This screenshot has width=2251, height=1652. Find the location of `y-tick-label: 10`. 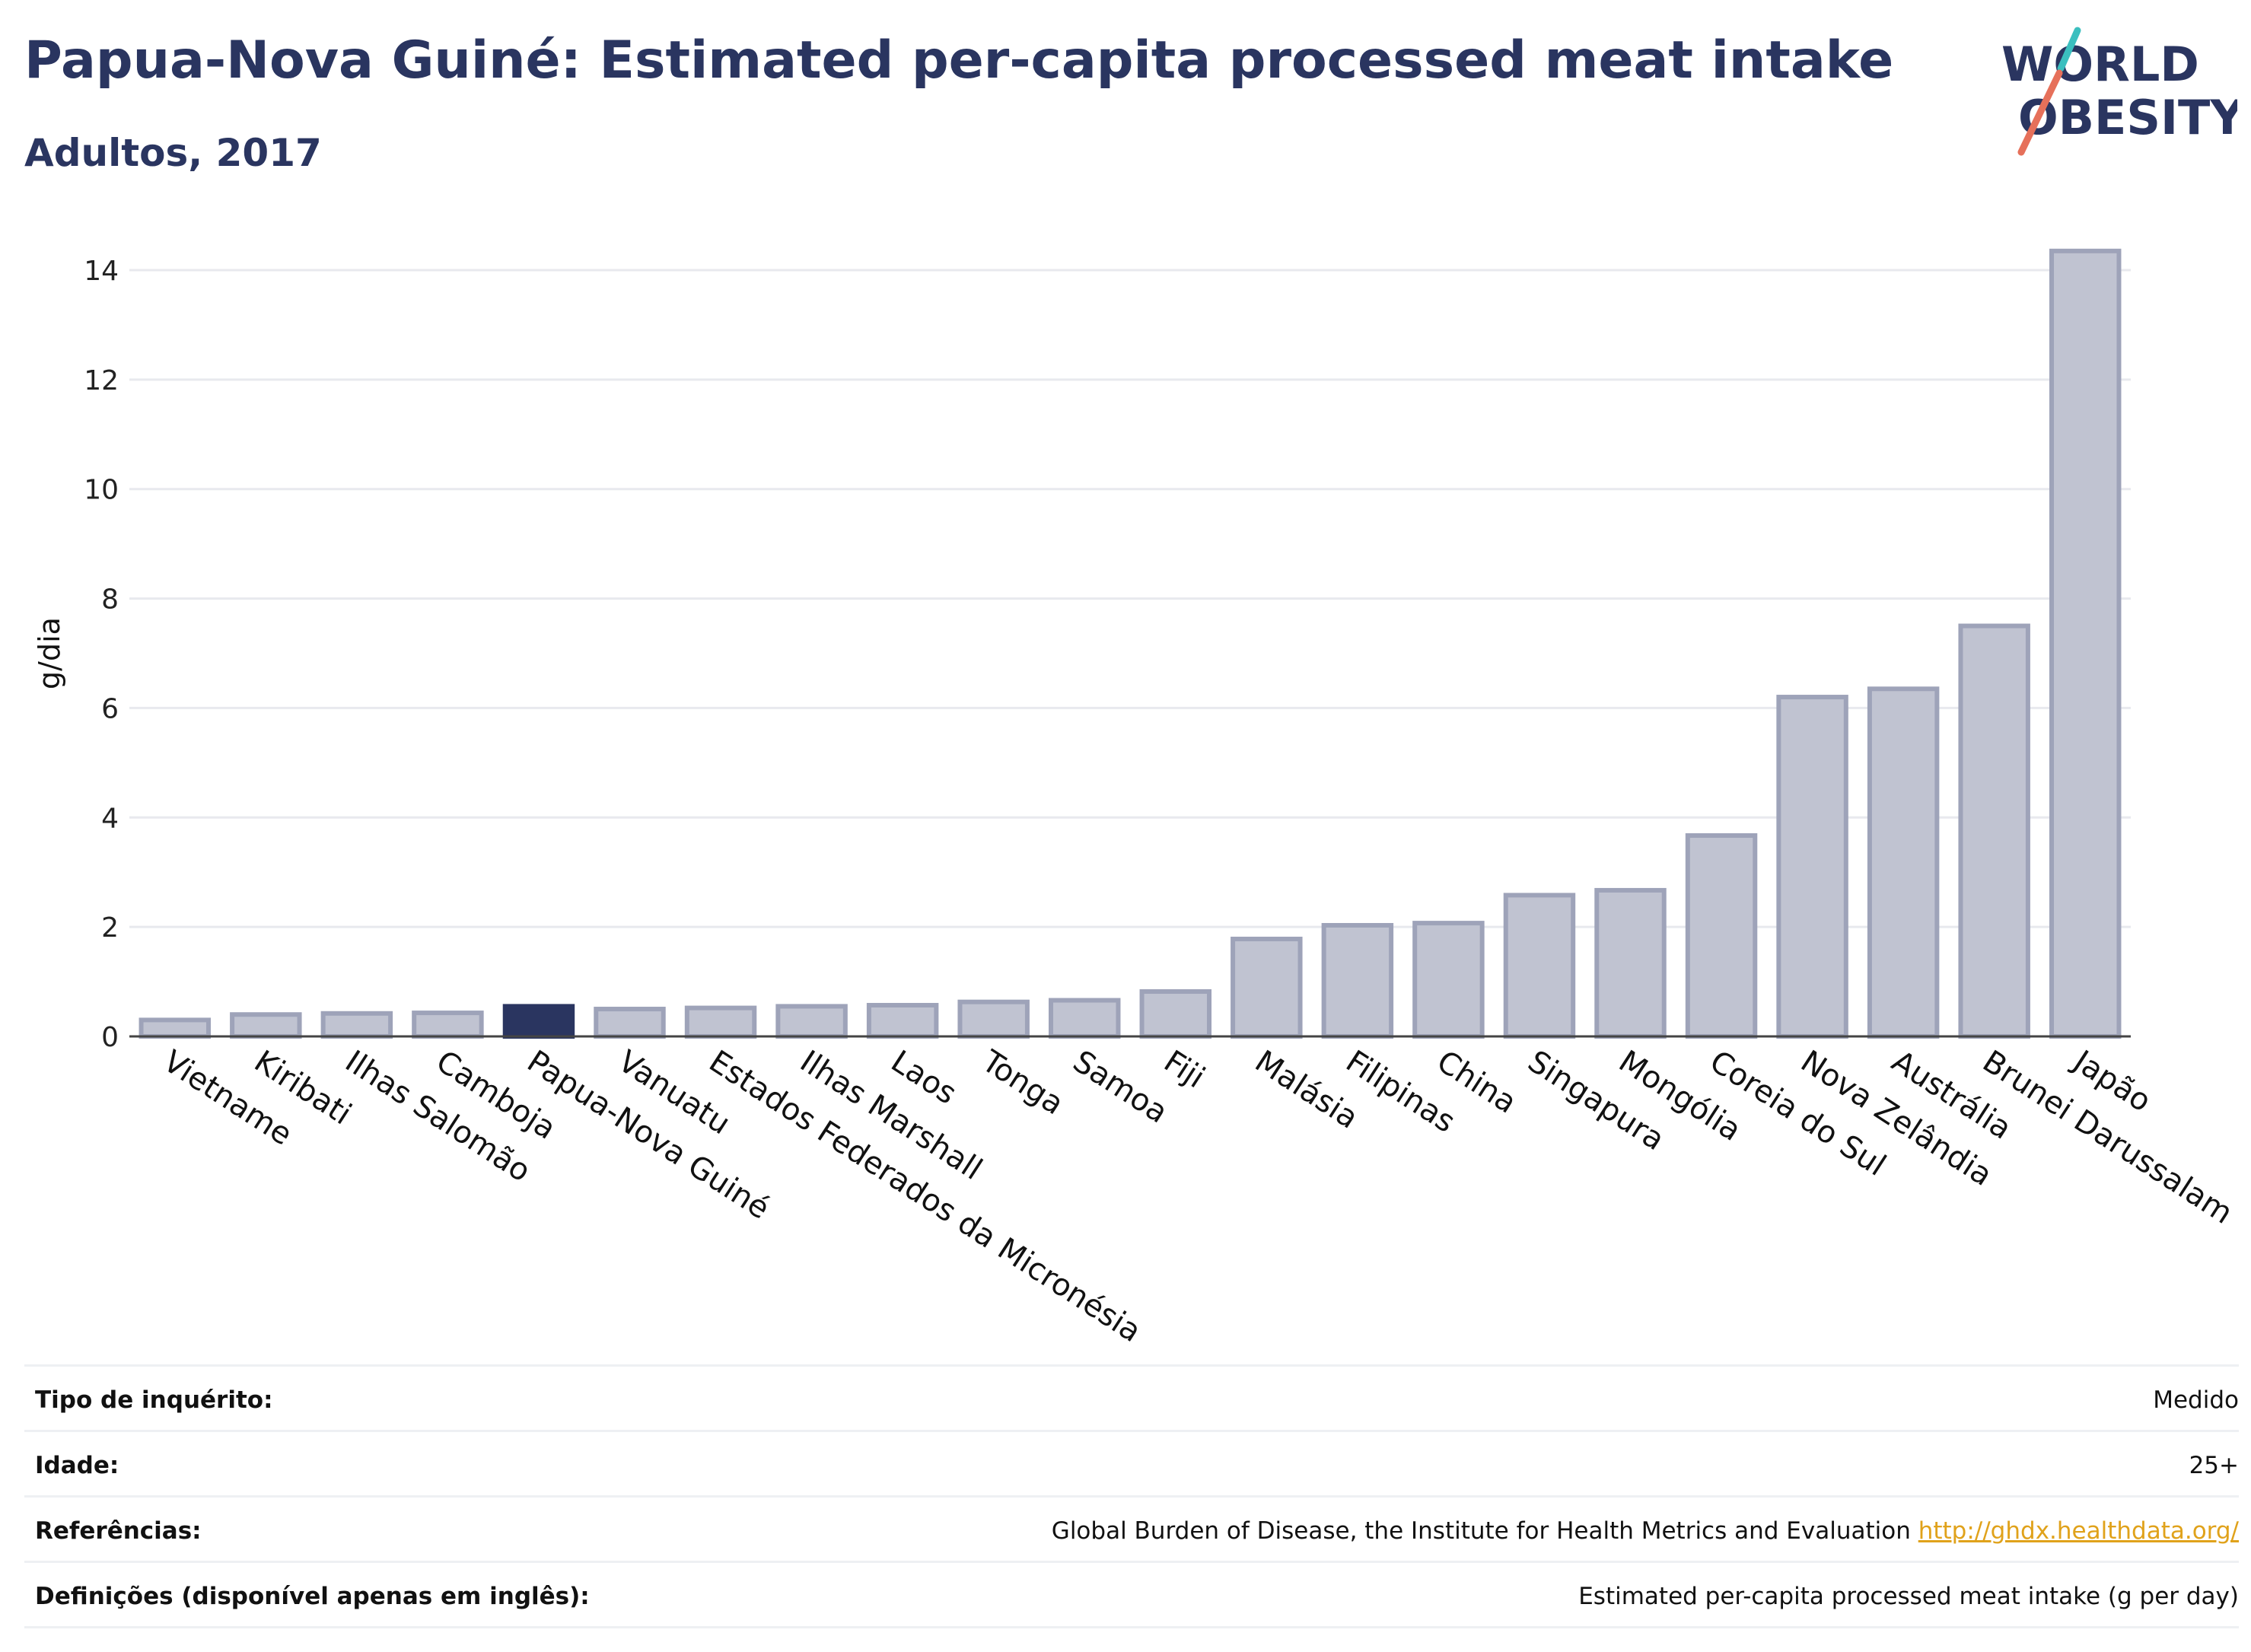

y-tick-label: 10 is located at coordinates (101, 490).